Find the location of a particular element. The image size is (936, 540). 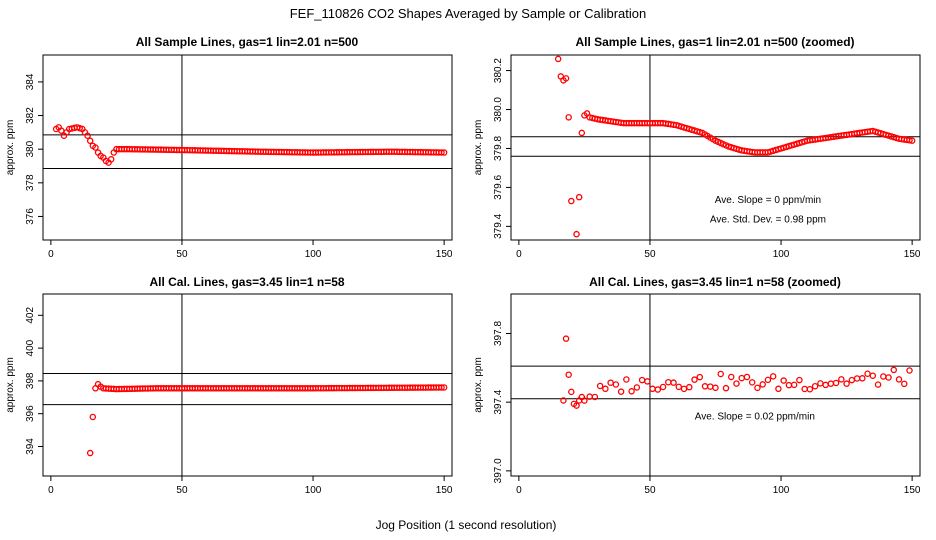

y-tick-label: 379.8 is located at coordinates (498, 148).